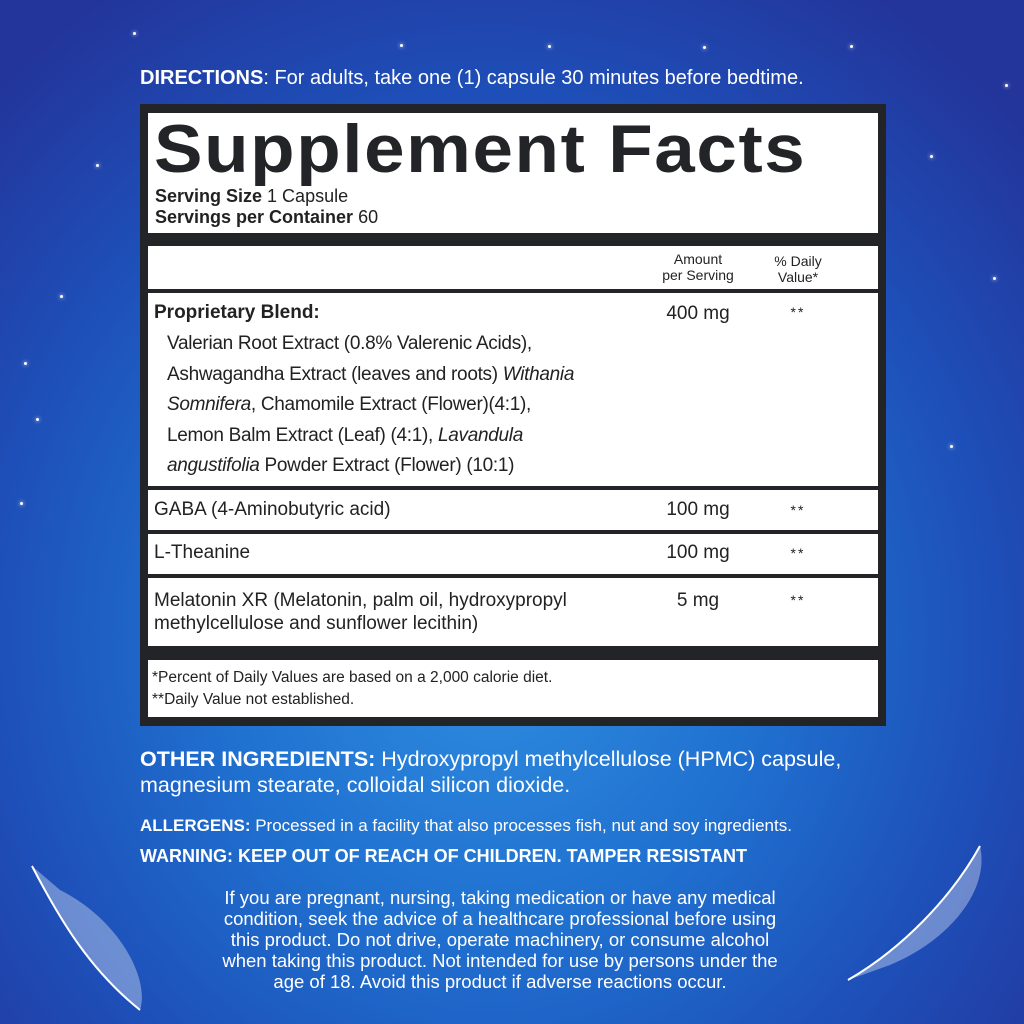  What do you see at coordinates (513, 267) in the screenshot?
I see `column-header-row: Amount per Serving % Daily Value*` at bounding box center [513, 267].